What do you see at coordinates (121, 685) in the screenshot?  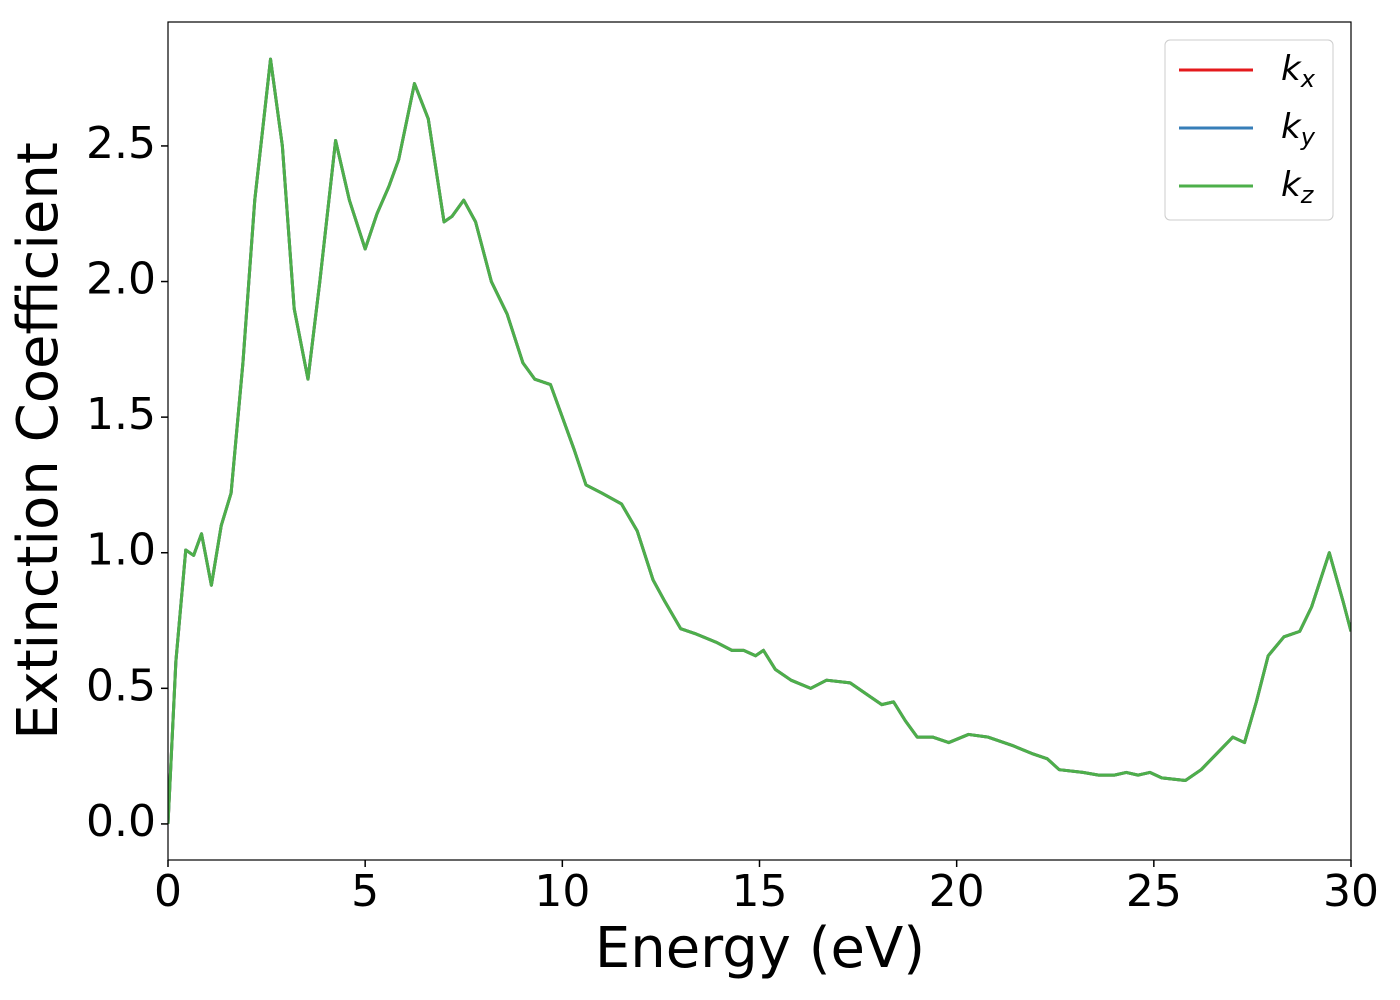 I see `y-tick-label: 0.5` at bounding box center [121, 685].